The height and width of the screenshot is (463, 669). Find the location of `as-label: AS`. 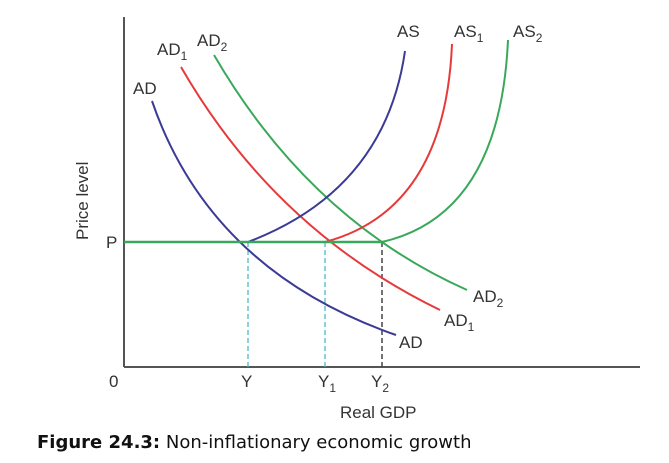

as-label: AS is located at coordinates (408, 31).